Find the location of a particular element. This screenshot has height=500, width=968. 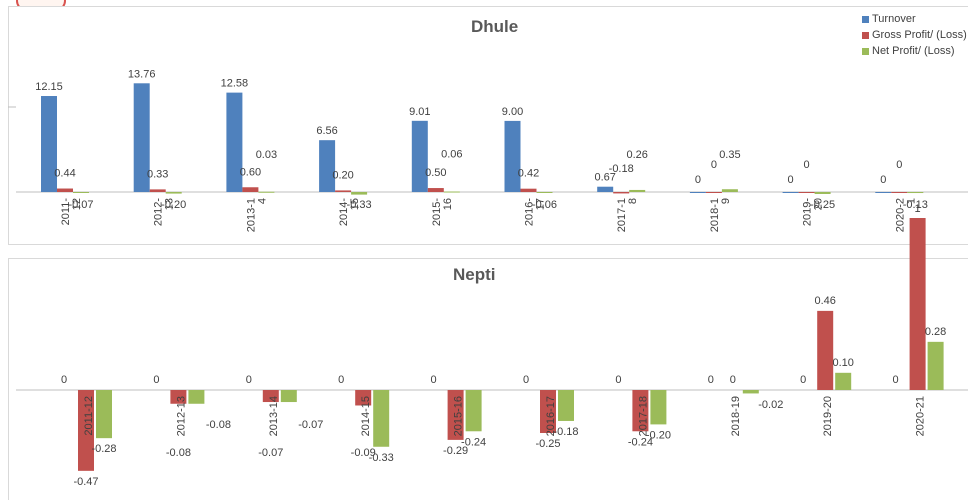

dhule-x-tick-label-line: 2012- is located at coordinates (159, 212).